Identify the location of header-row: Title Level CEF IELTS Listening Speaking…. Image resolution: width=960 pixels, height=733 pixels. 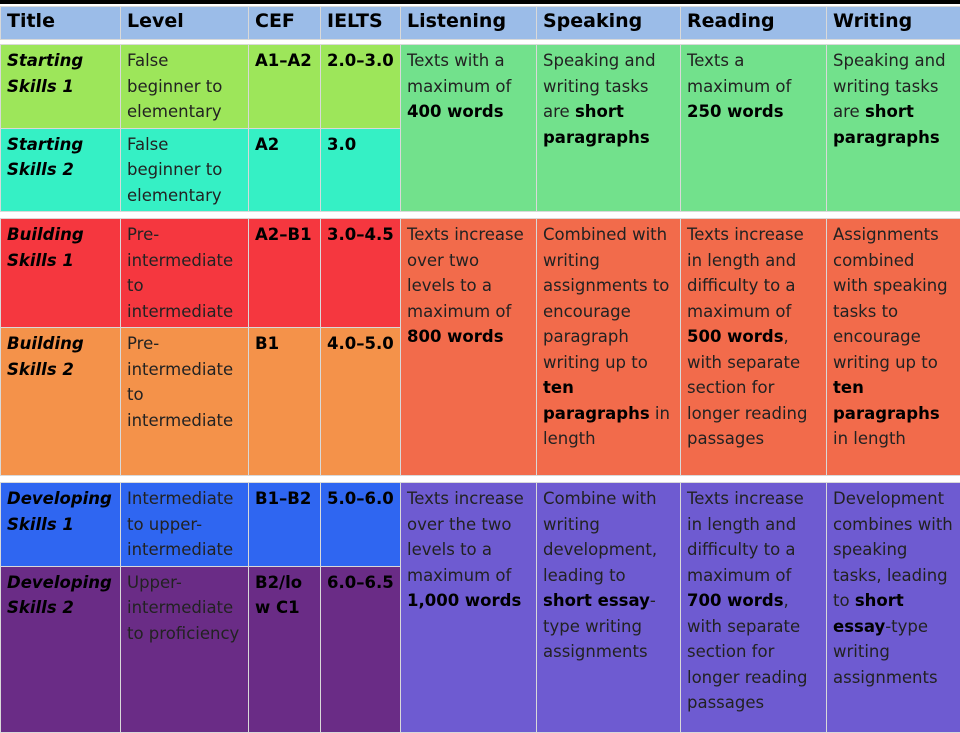
(480, 23).